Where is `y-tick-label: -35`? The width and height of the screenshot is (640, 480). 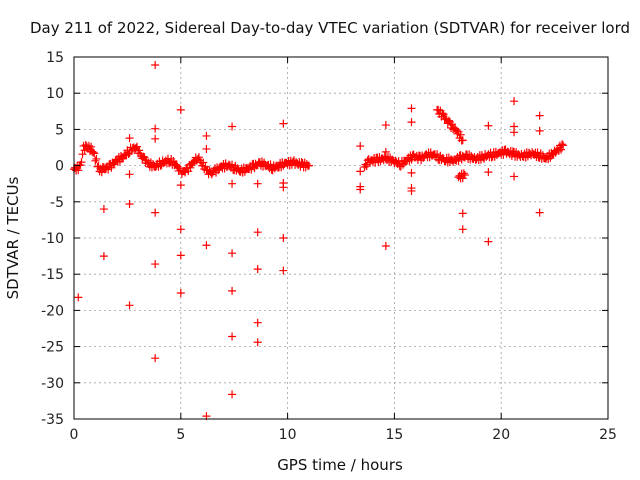
y-tick-label: -35 is located at coordinates (52, 420).